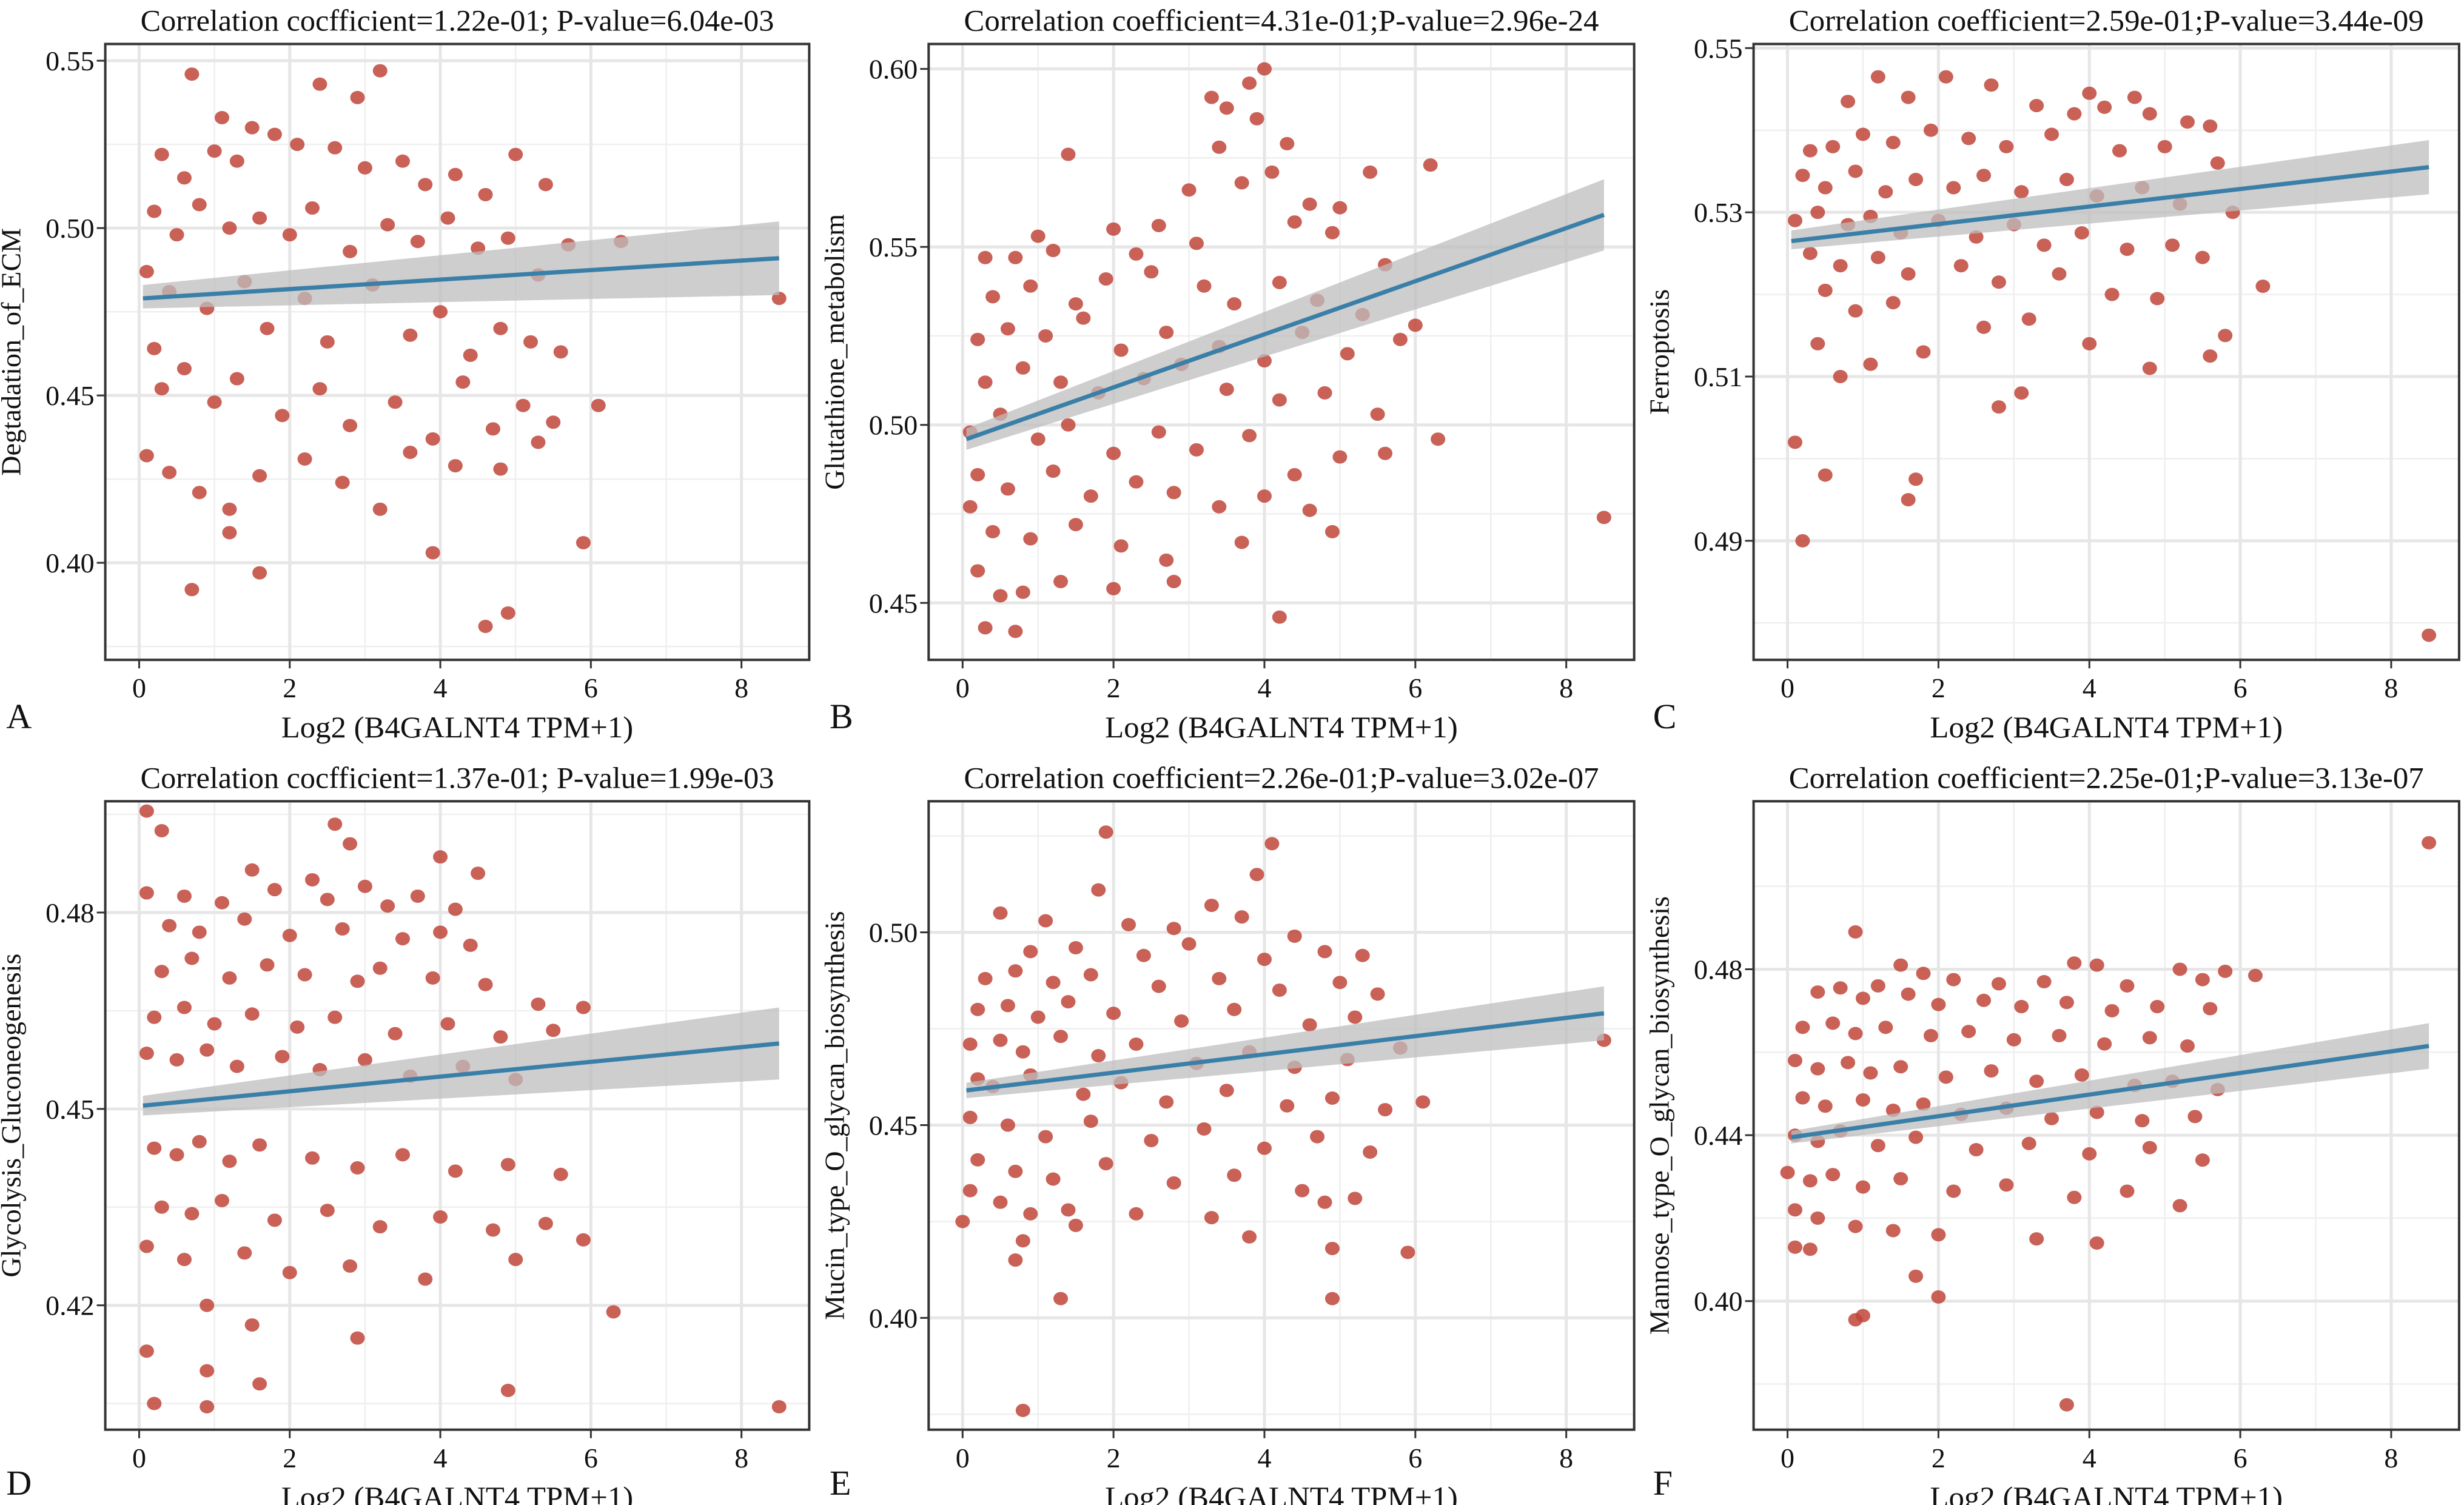  I want to click on x-tick-label: 4, so click(1264, 687).